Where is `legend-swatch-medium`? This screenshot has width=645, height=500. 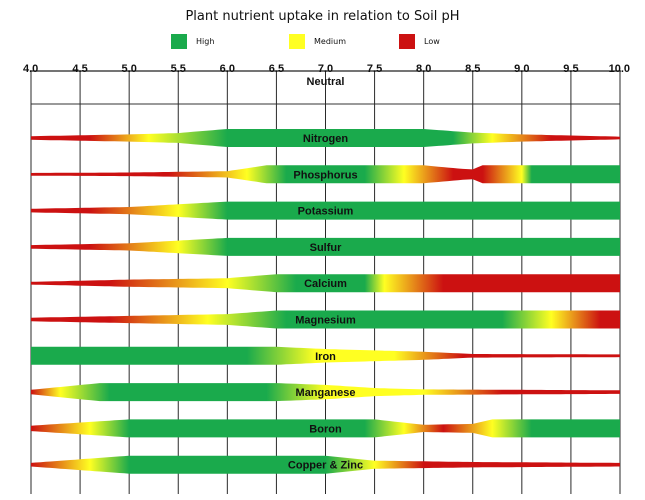 legend-swatch-medium is located at coordinates (297, 41).